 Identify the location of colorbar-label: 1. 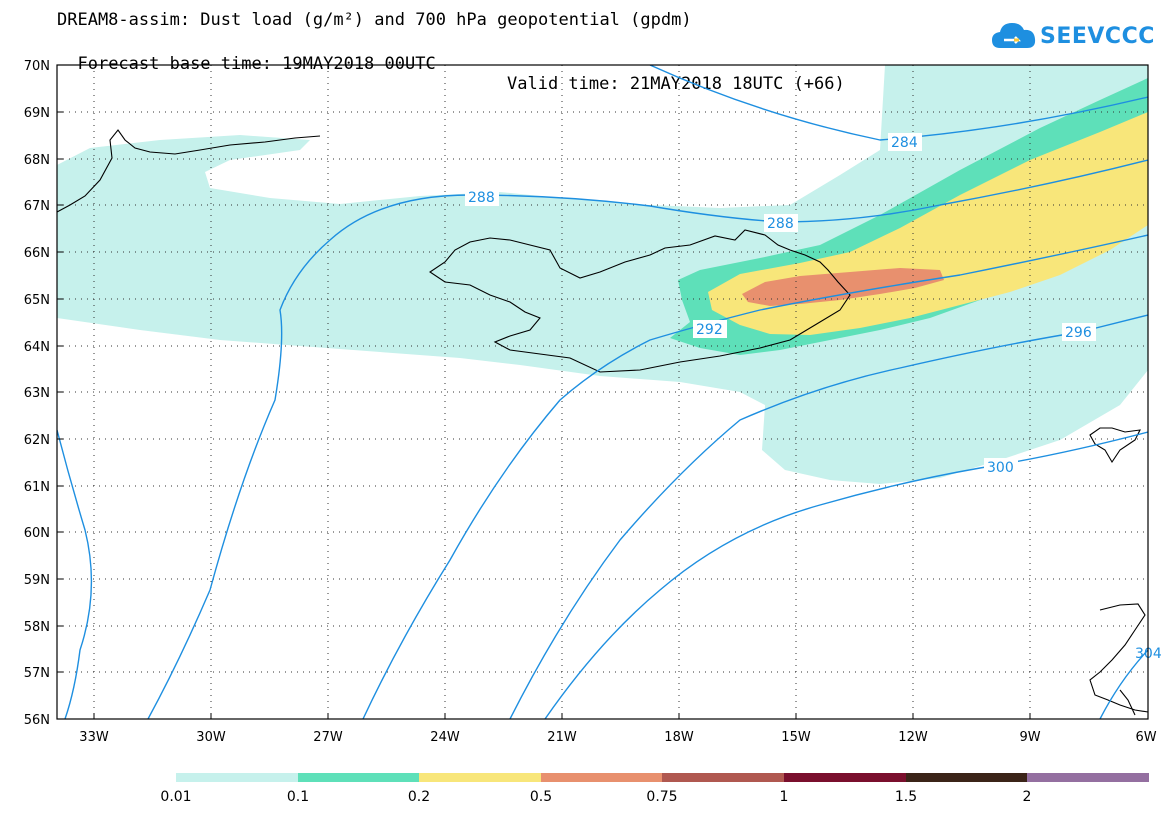
(784, 797).